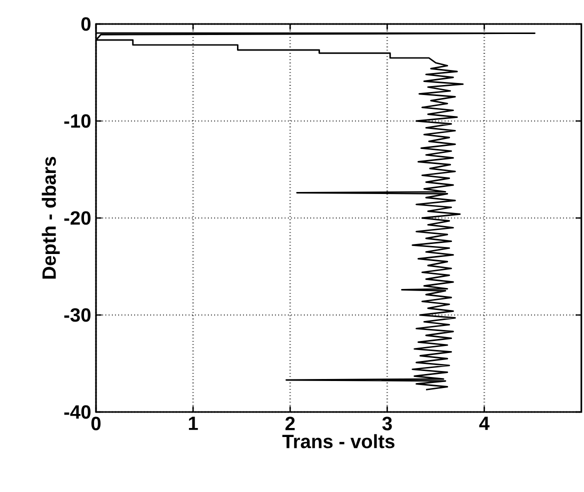 This screenshot has width=584, height=492. What do you see at coordinates (387, 423) in the screenshot?
I see `x-tick-label: 3` at bounding box center [387, 423].